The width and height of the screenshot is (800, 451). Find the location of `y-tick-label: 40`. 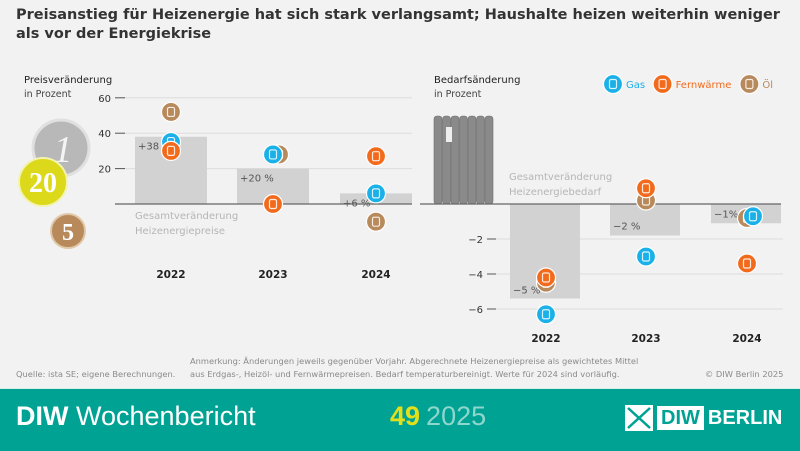

y-tick-label: 40 is located at coordinates (104, 134).